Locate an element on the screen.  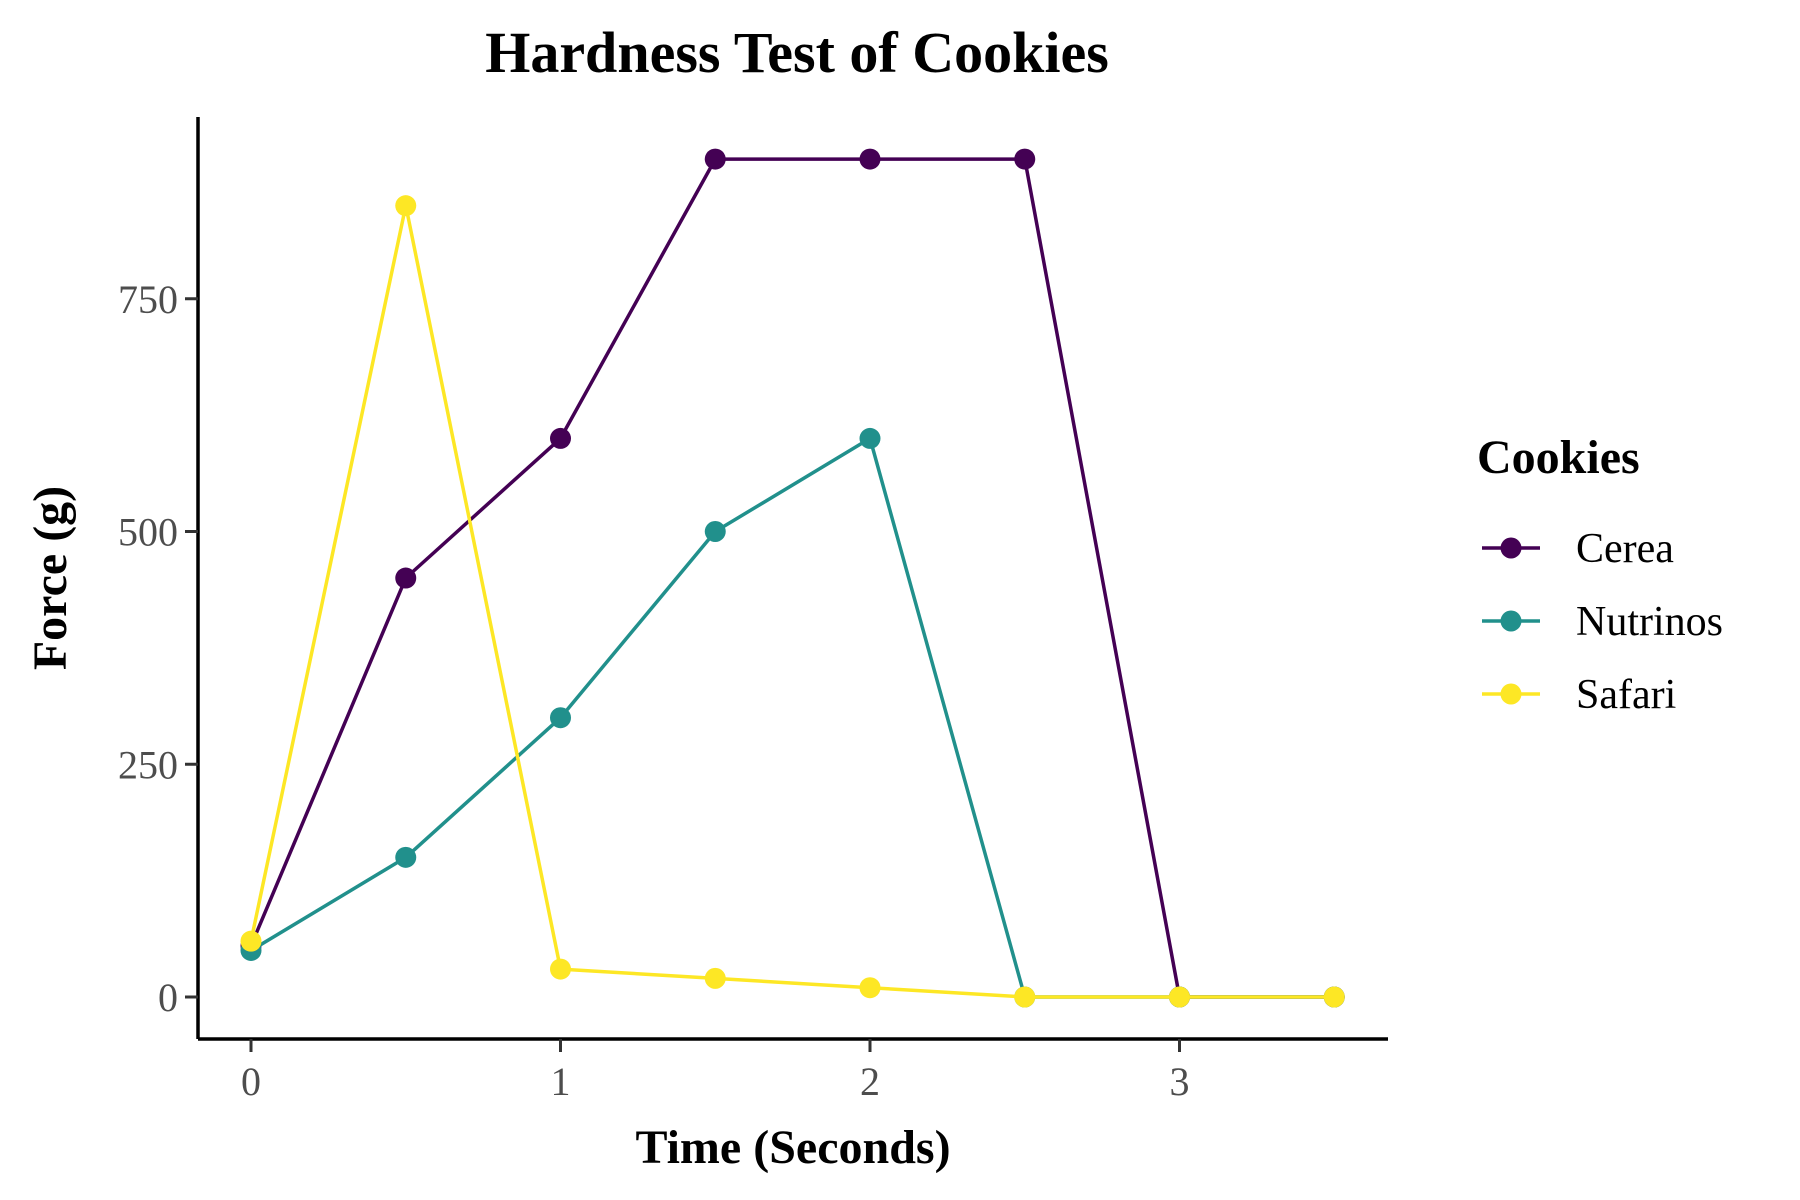
y-axis-ticks: 0 250 500 750 is located at coordinates (158, 648).